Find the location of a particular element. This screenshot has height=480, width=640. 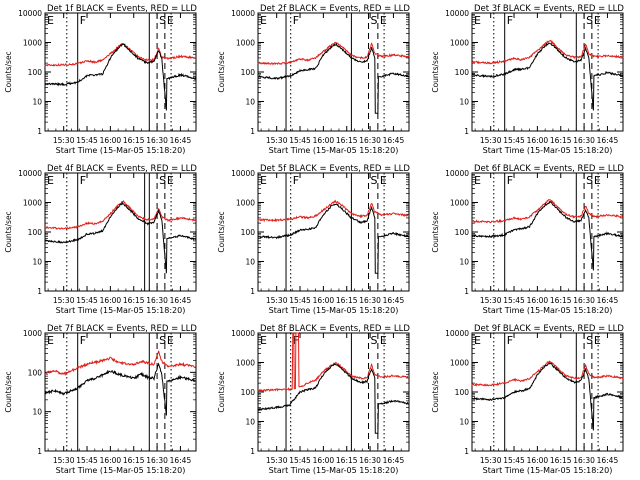

panel-title: Det 9f BLACK = Events, RED = LLD is located at coordinates (549, 329).